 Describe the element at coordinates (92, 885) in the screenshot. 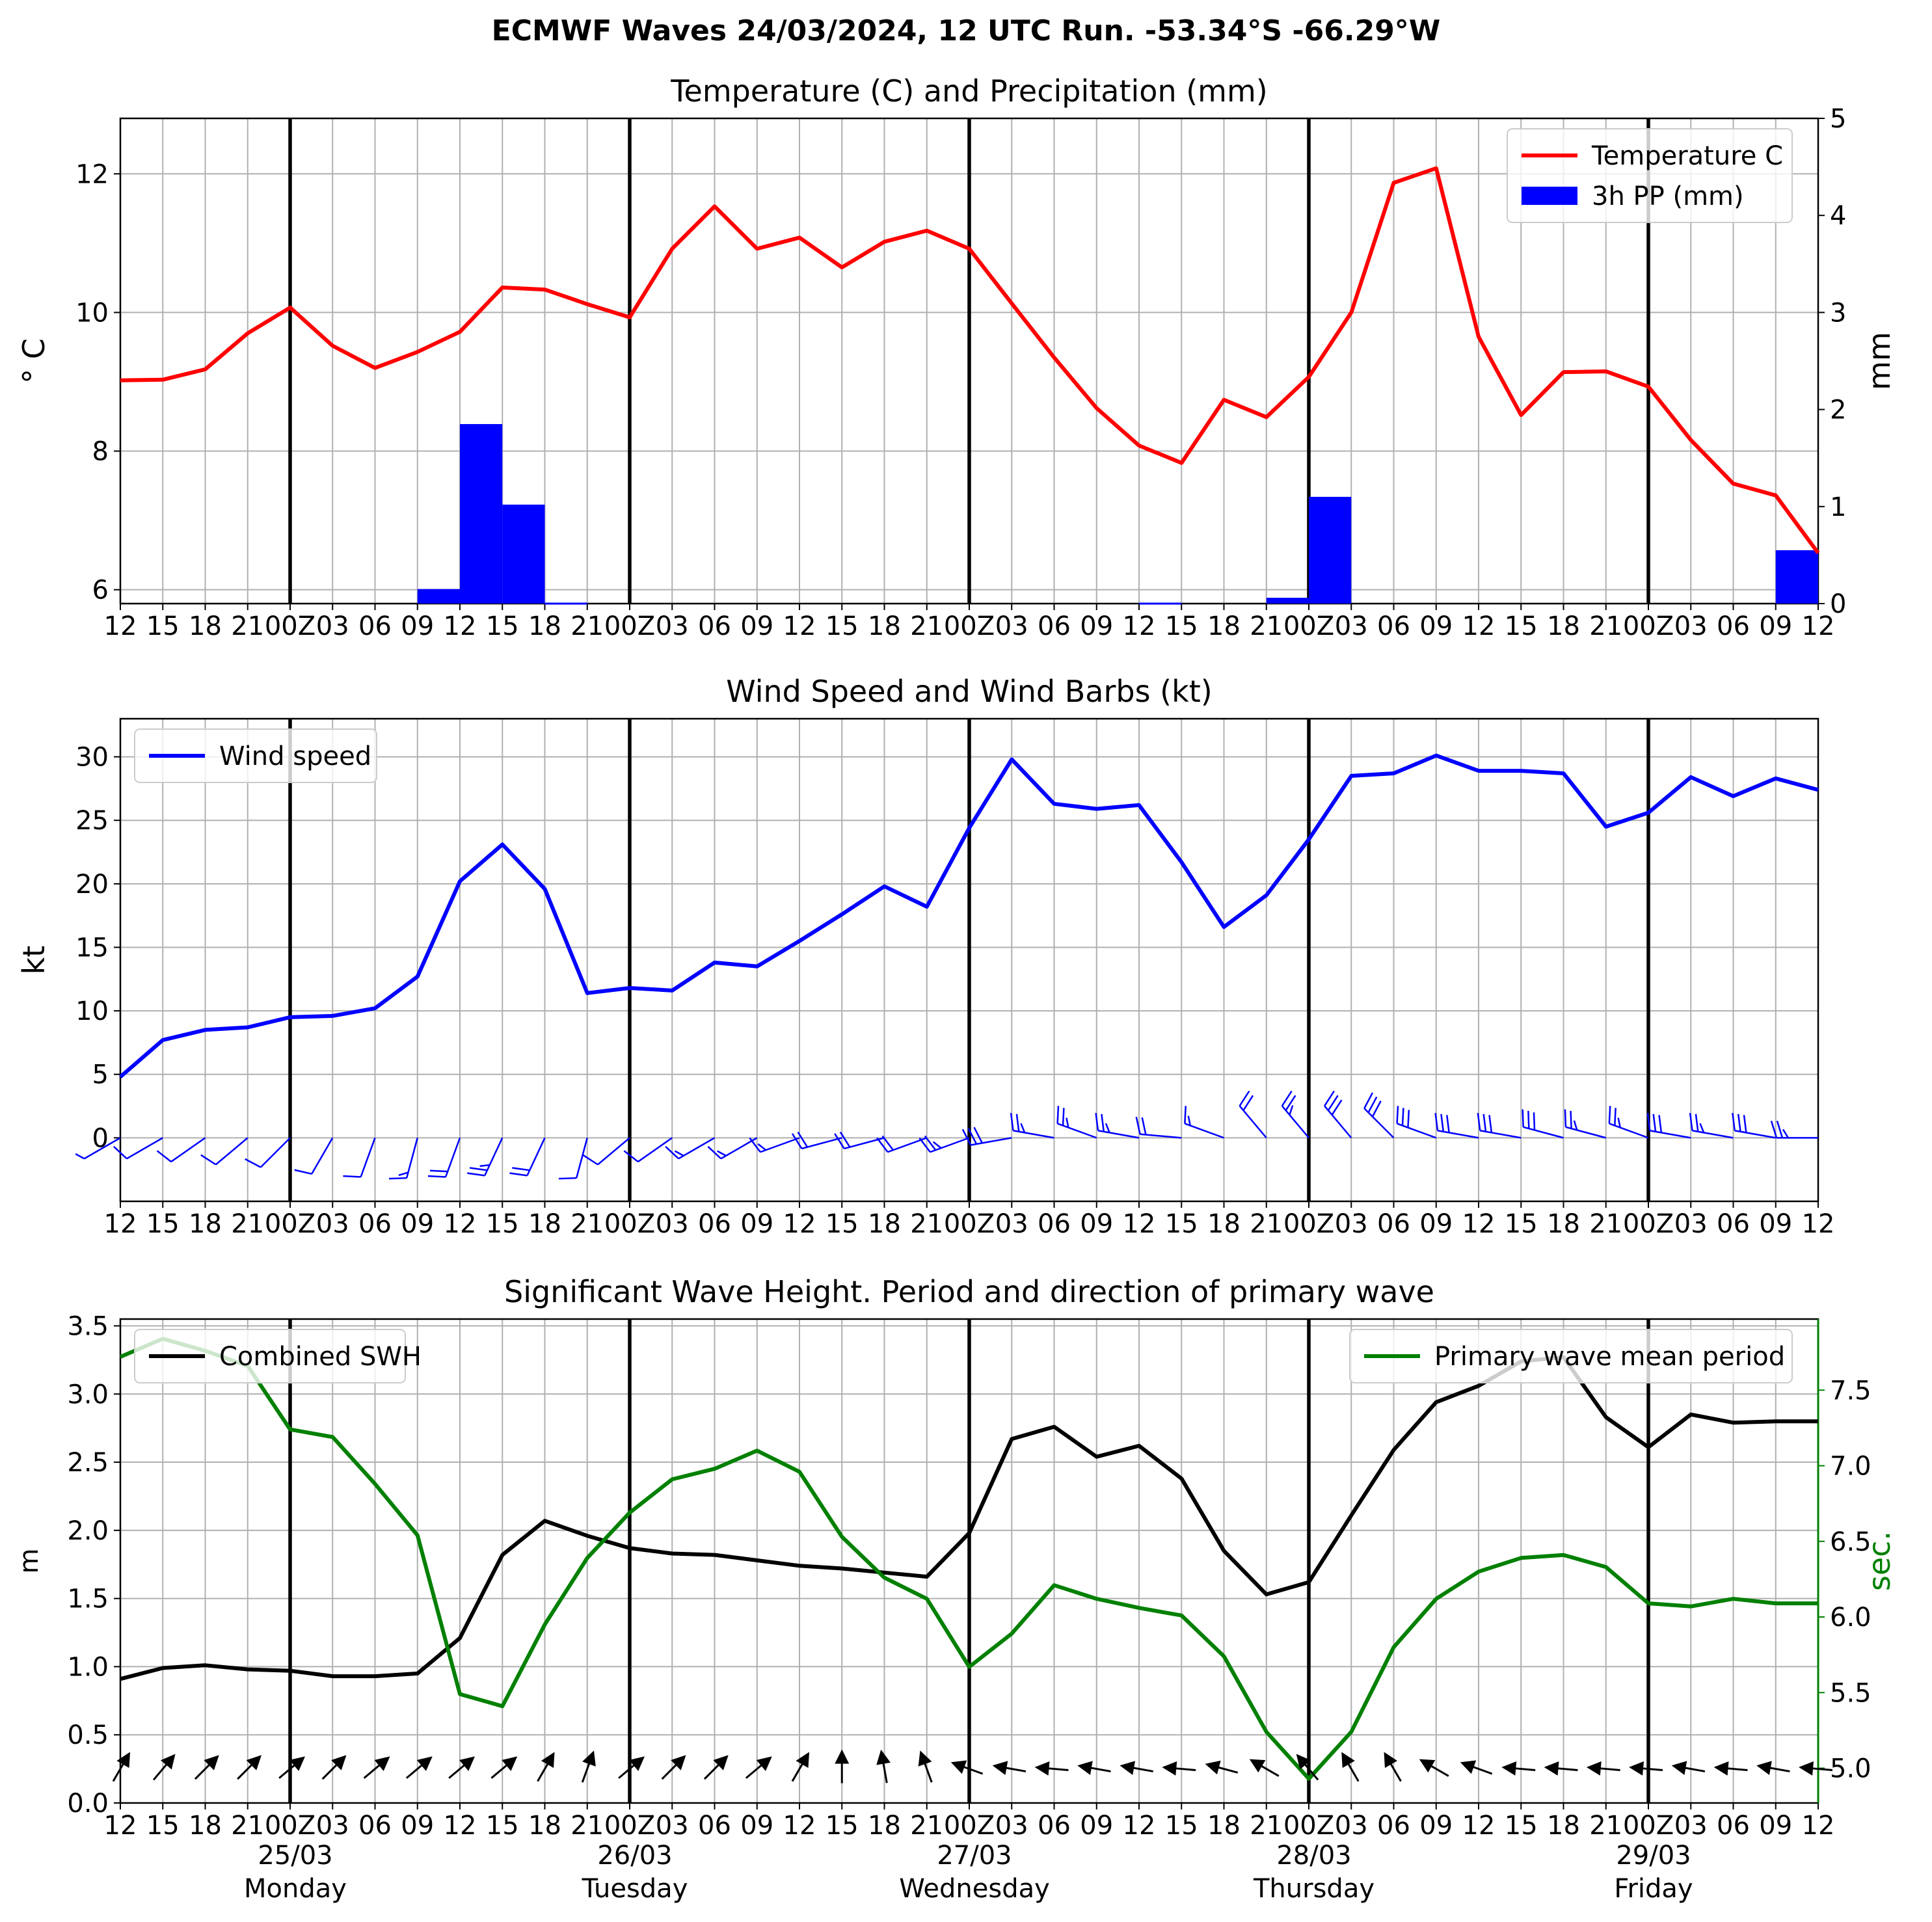

I see `y-tick-label: 20` at that location.